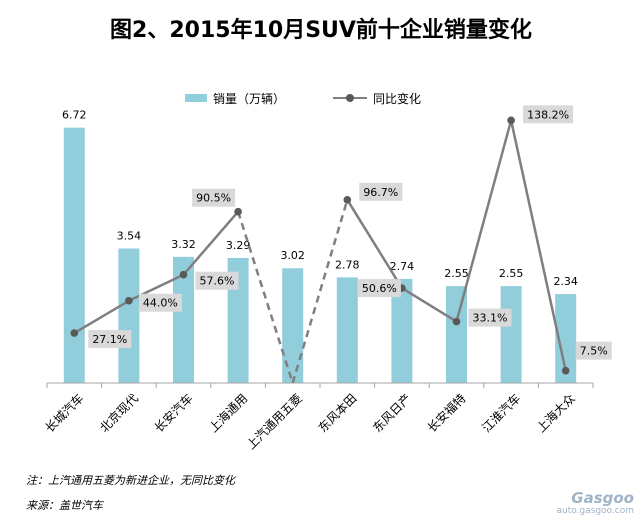  I want to click on category-label: 东风本田, so click(338, 413).